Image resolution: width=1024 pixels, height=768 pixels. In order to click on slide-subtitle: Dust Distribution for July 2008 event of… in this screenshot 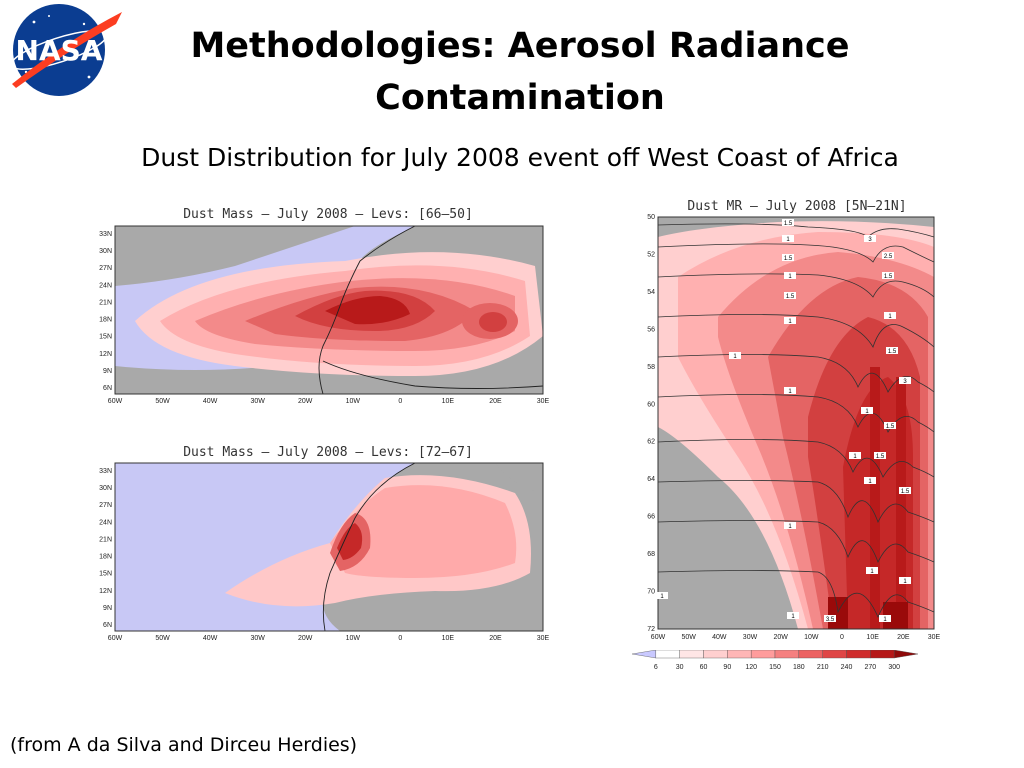, I will do `click(520, 157)`.